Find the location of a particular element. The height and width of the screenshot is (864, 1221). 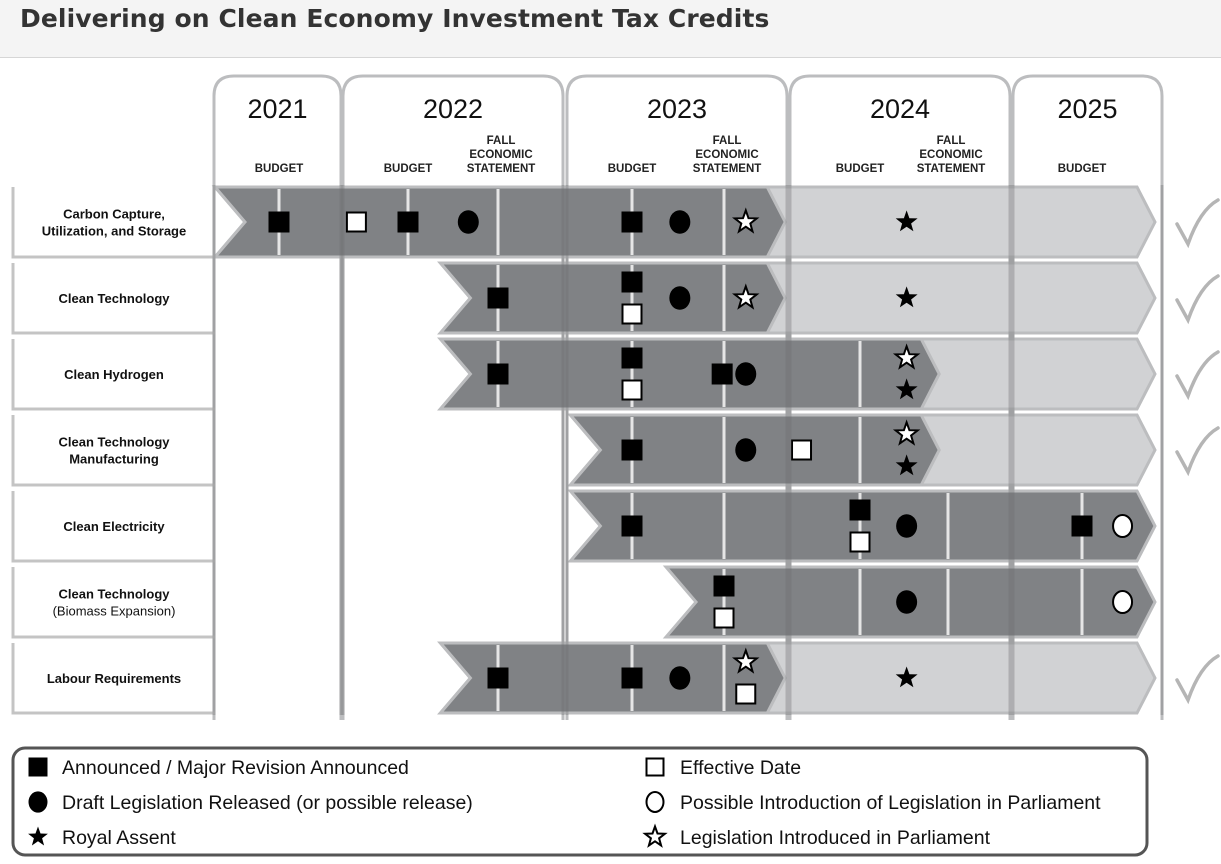

legend-label: Legislation Introduced in Parliament is located at coordinates (835, 838).